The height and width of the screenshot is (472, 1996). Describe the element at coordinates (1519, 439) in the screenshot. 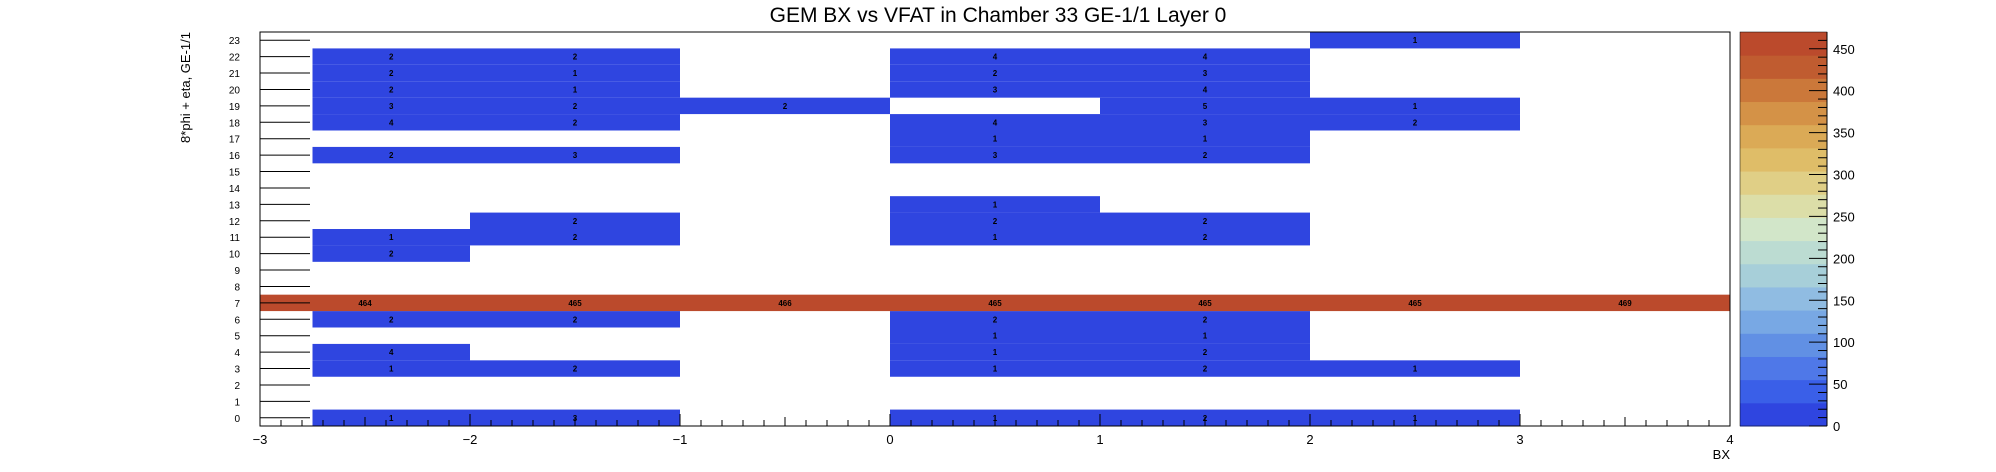

I see `x-tick-label: 3` at that location.